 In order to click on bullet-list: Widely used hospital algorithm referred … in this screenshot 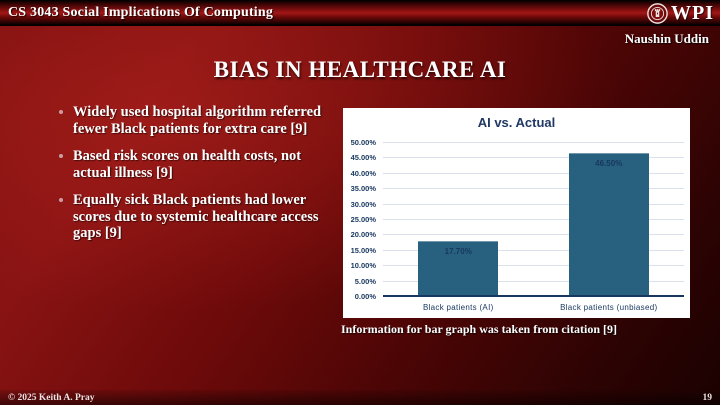, I will do `click(199, 178)`.